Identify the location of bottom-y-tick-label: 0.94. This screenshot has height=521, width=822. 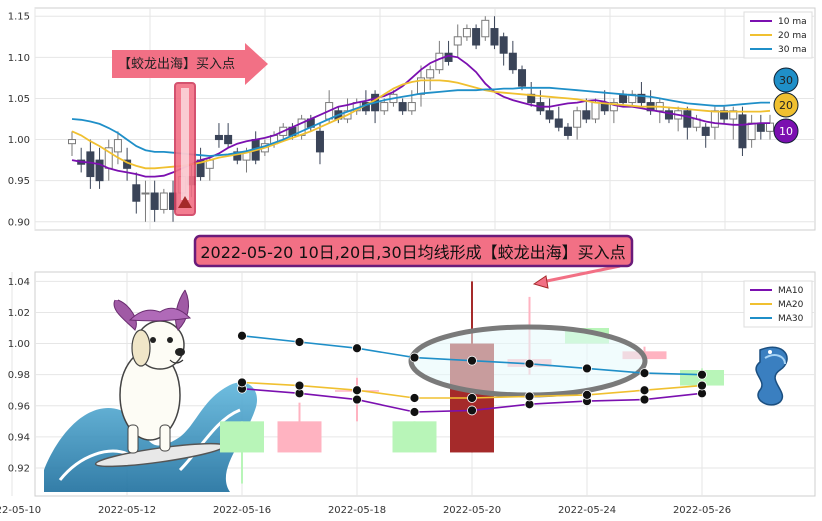
(19, 437).